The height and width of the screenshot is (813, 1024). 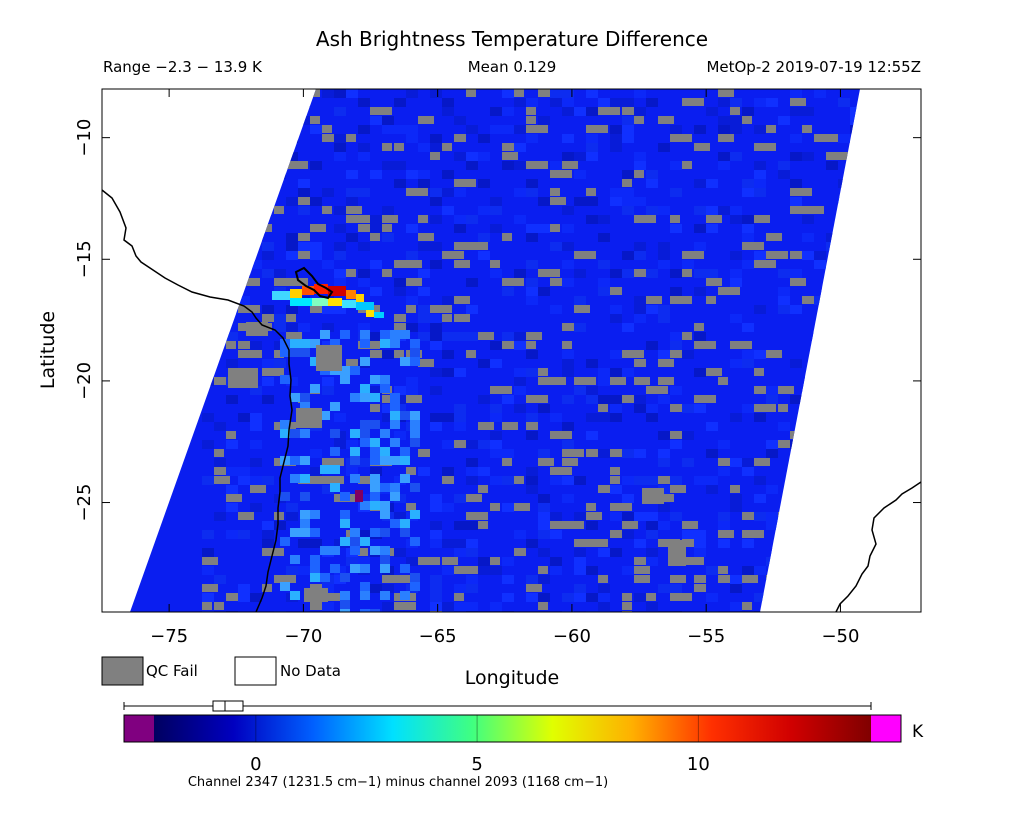 What do you see at coordinates (512, 678) in the screenshot?
I see `x-axis-label: Longitude` at bounding box center [512, 678].